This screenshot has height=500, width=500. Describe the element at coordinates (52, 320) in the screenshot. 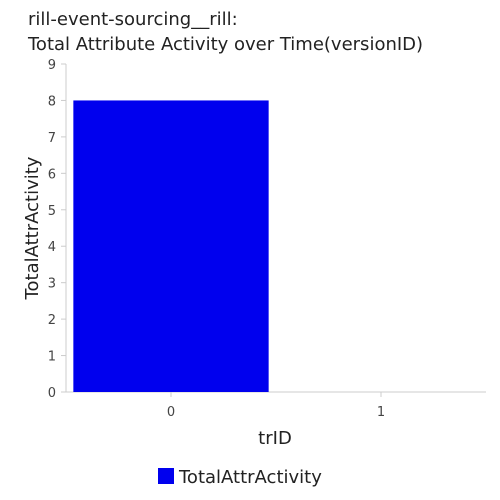

I see `y-tick-label: 2` at that location.